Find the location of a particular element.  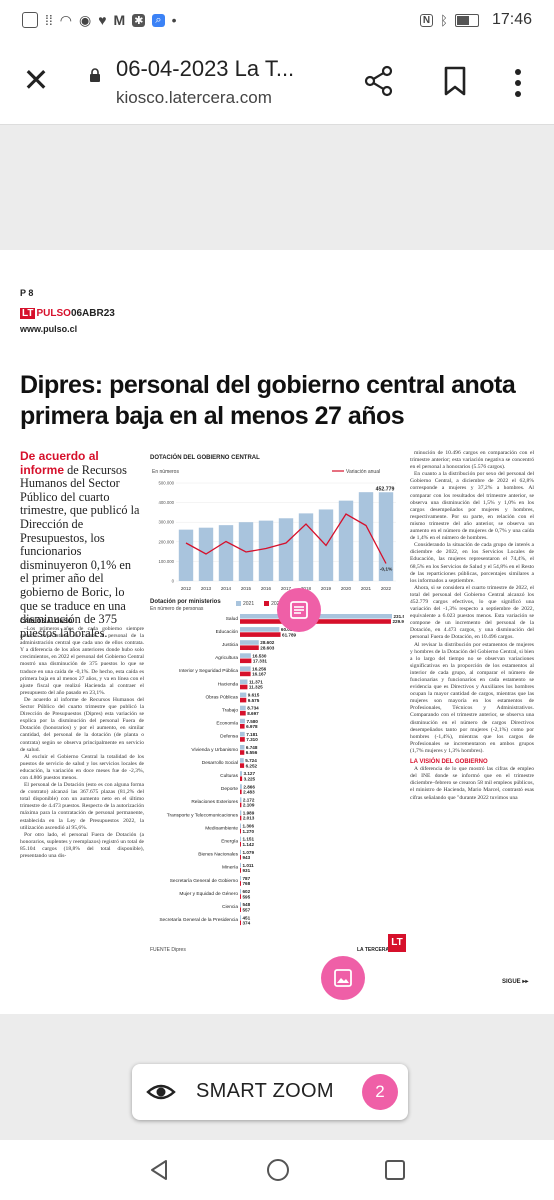

status-right-icons: N ᛒ 17:46 is located at coordinates (475, 20).